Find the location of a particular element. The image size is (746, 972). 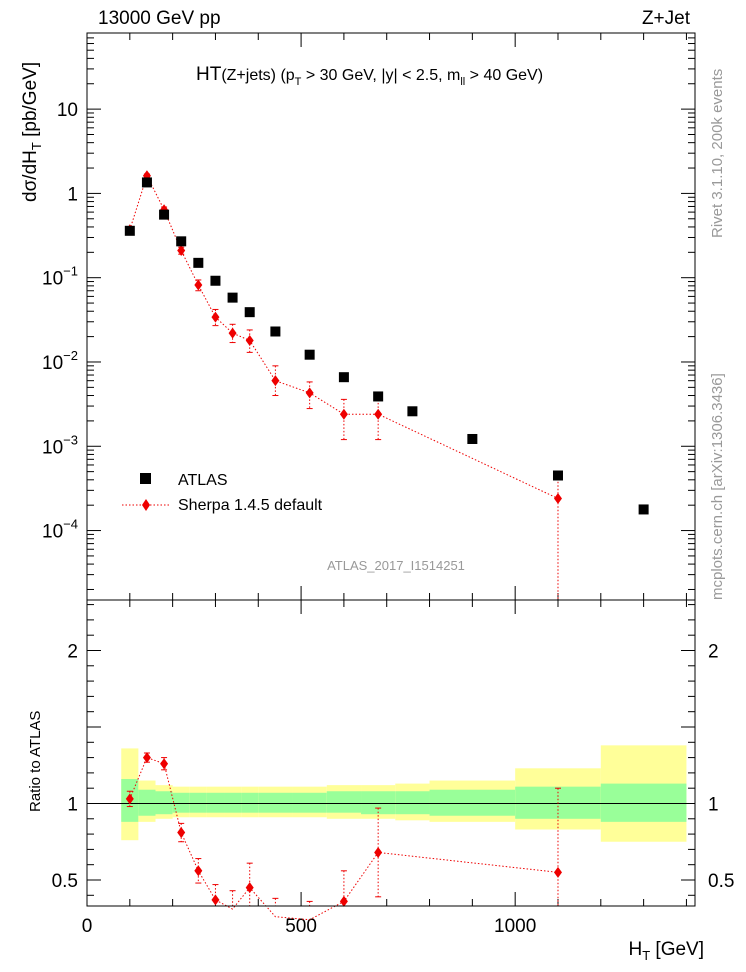

ratio-tick-label-left: 1 is located at coordinates (72, 804).